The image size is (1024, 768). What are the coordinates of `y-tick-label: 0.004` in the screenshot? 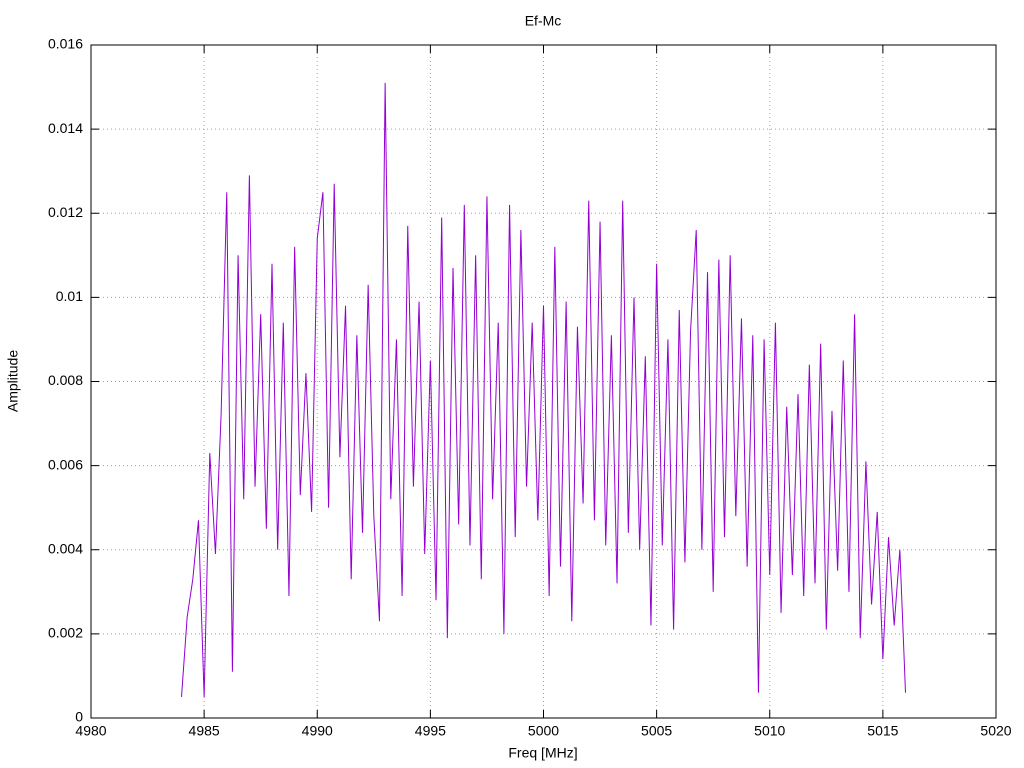 It's located at (65, 548).